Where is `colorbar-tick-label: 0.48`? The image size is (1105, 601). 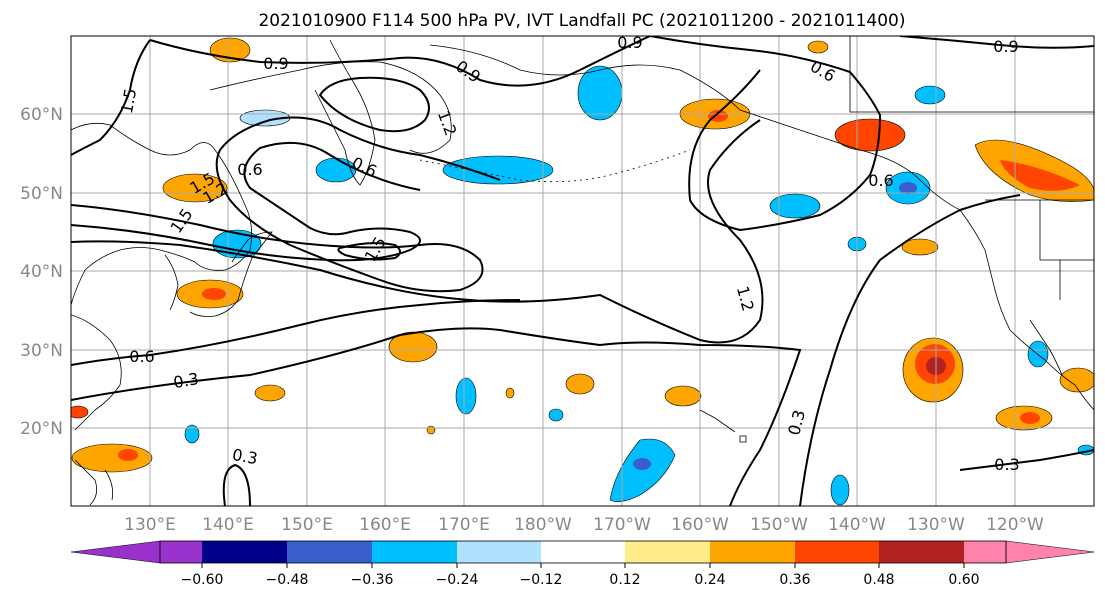 colorbar-tick-label: 0.48 is located at coordinates (878, 580).